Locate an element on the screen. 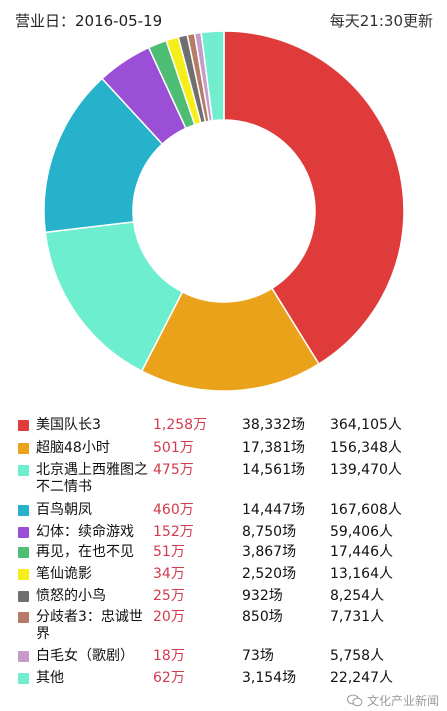 The height and width of the screenshot is (711, 447). sessions-value: 14,561场 is located at coordinates (273, 470).